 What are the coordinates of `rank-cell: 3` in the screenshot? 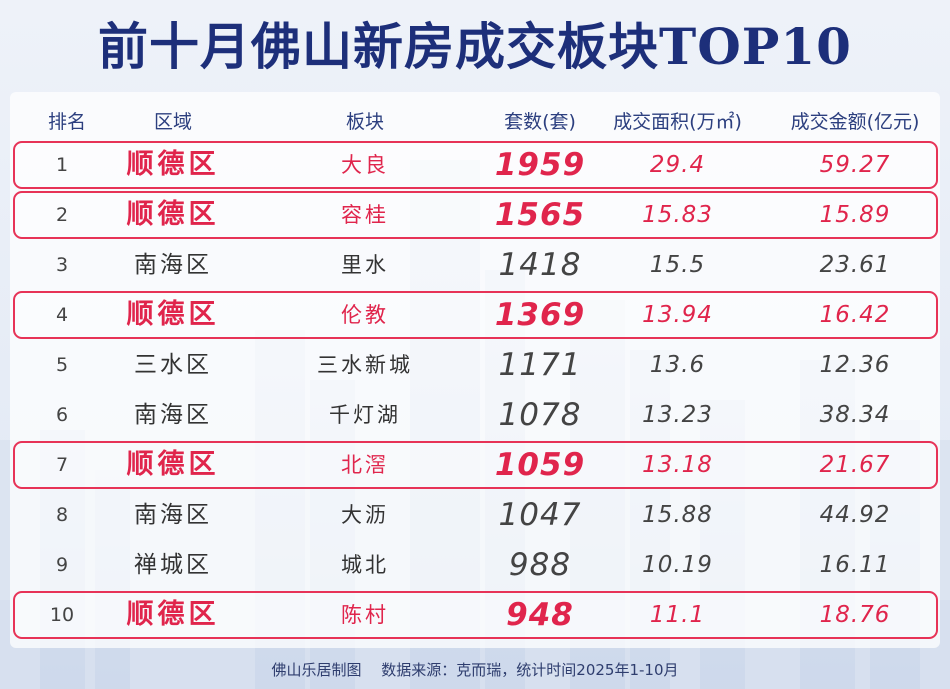 It's located at (62, 265).